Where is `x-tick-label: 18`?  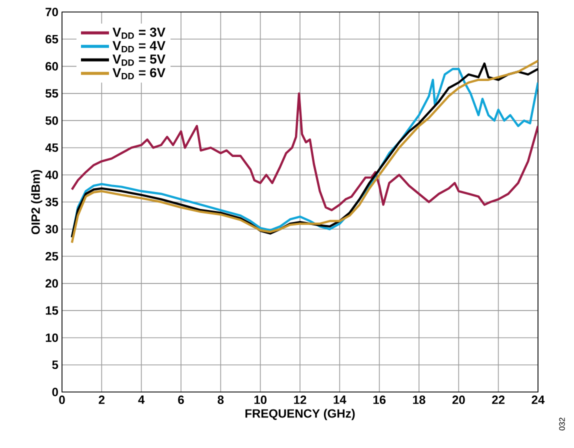
x-tick-label: 18 is located at coordinates (419, 400).